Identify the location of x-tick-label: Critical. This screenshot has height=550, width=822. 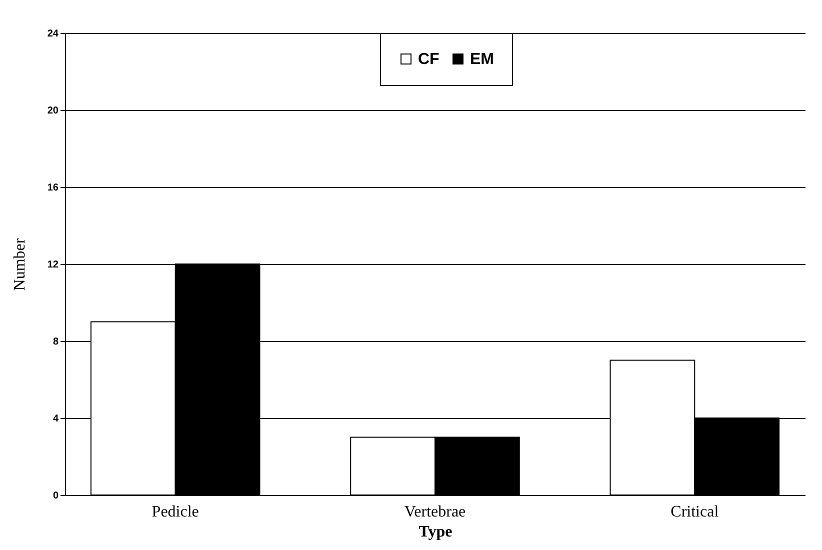
(695, 512).